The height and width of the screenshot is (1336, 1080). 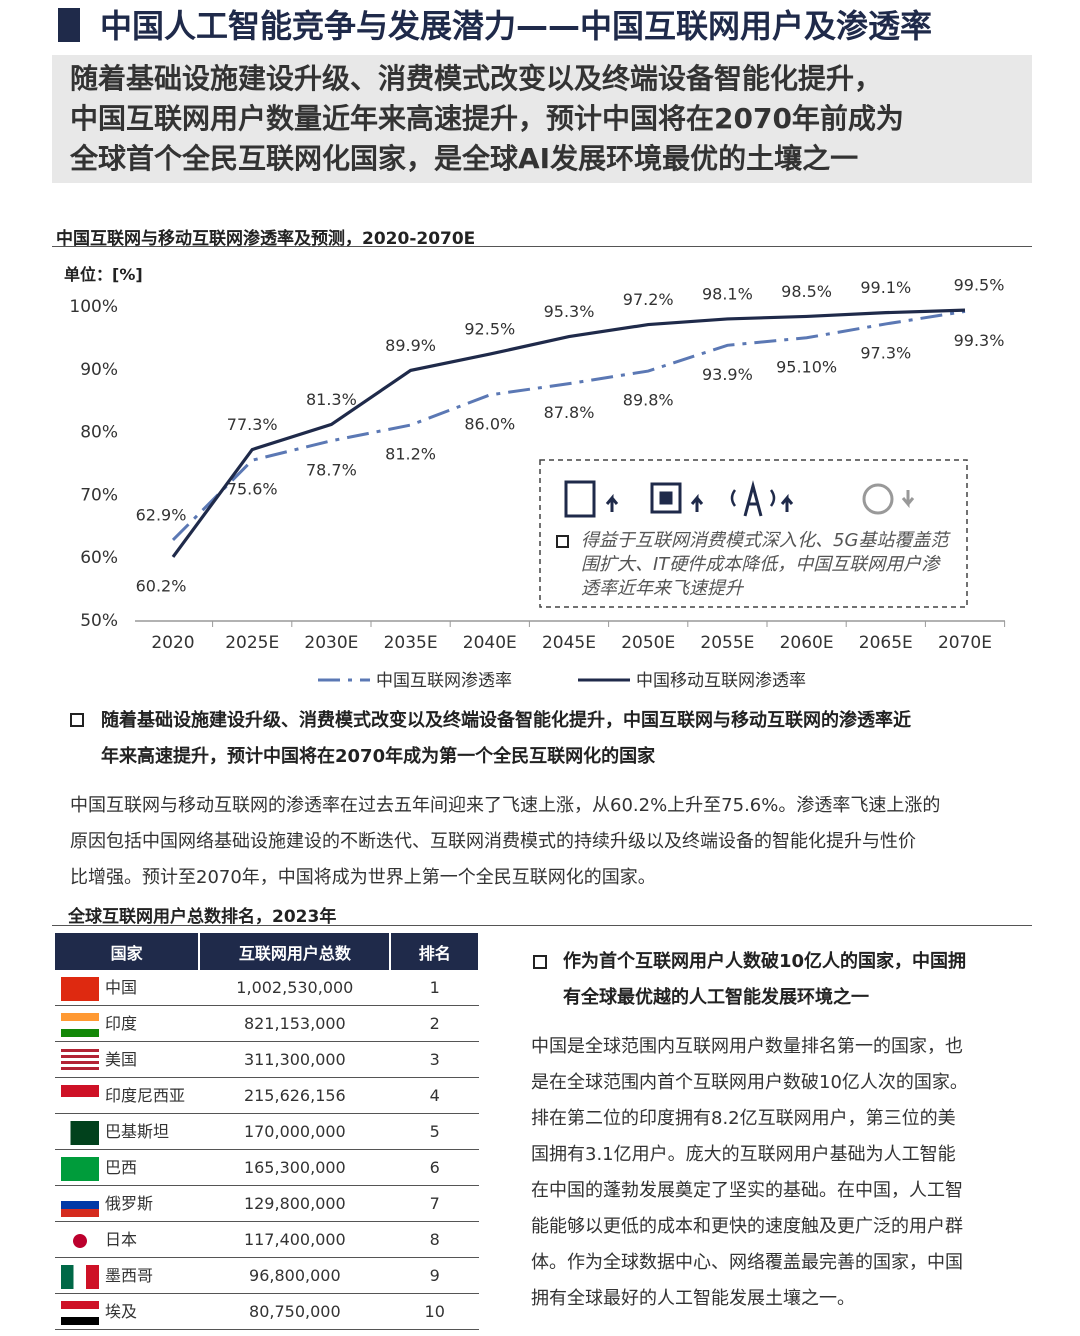 I want to click on table-cell: 80,750,000, so click(x=295, y=1311).